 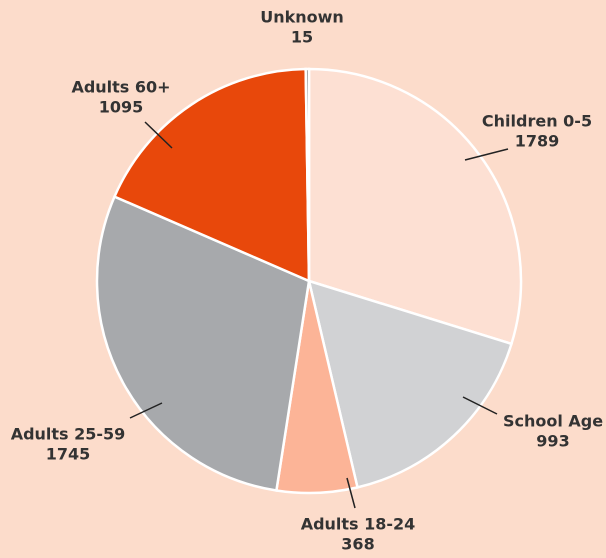 What do you see at coordinates (537, 141) in the screenshot?
I see `slice-value: 1789` at bounding box center [537, 141].